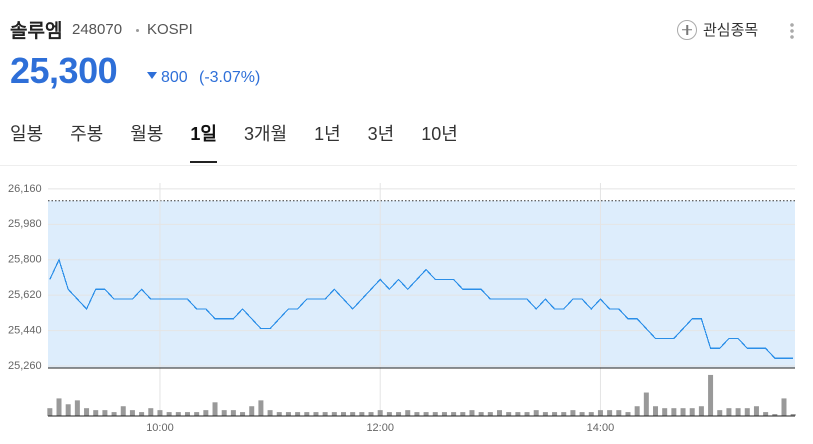 Image resolution: width=813 pixels, height=444 pixels. I want to click on period-tab: 주봉, so click(87, 134).